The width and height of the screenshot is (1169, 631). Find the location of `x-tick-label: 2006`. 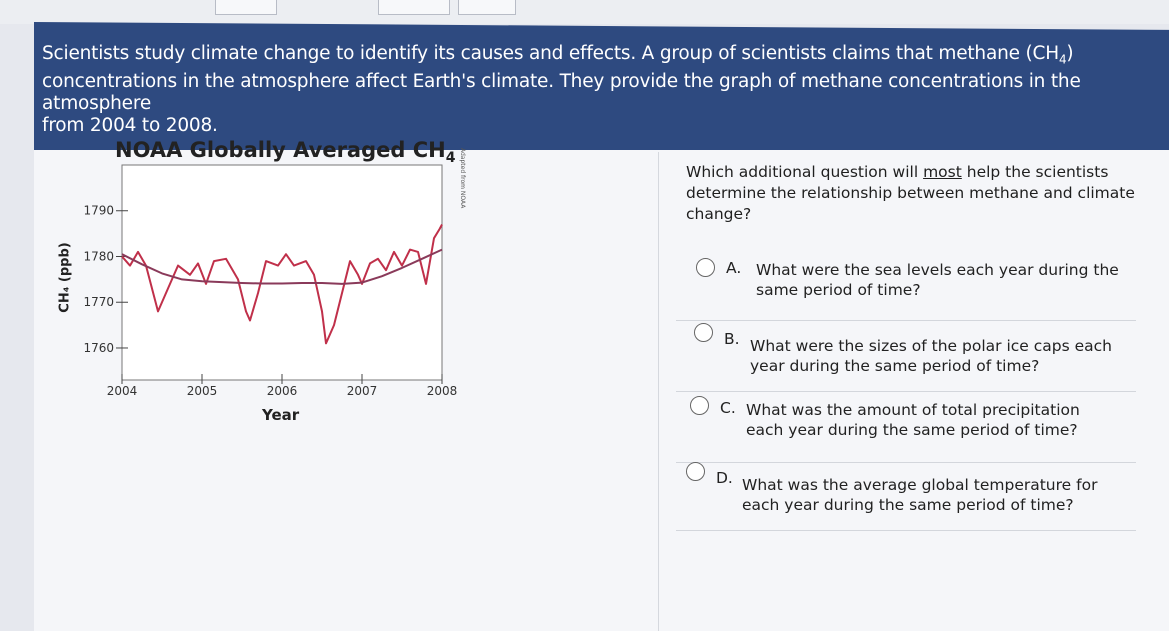

x-tick-label: 2006 is located at coordinates (282, 391).